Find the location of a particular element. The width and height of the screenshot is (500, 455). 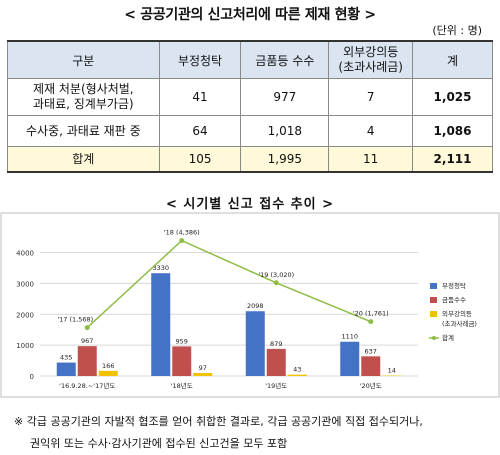

cell: 64 is located at coordinates (200, 131).